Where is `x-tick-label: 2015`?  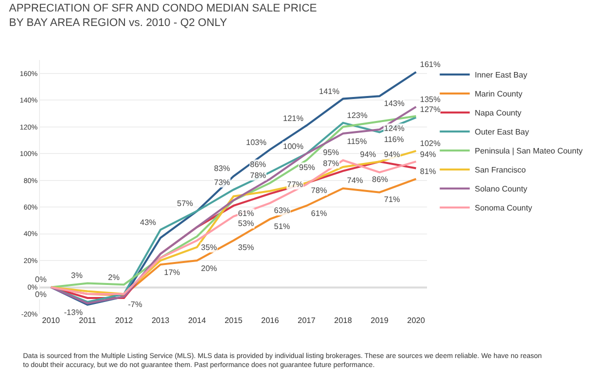
x-tick-label: 2015 is located at coordinates (233, 320).